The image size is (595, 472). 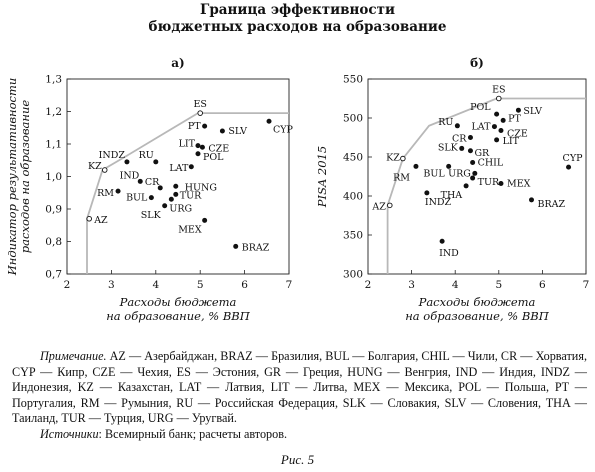 I want to click on y-tick-label: 0,9, so click(x=53, y=210).